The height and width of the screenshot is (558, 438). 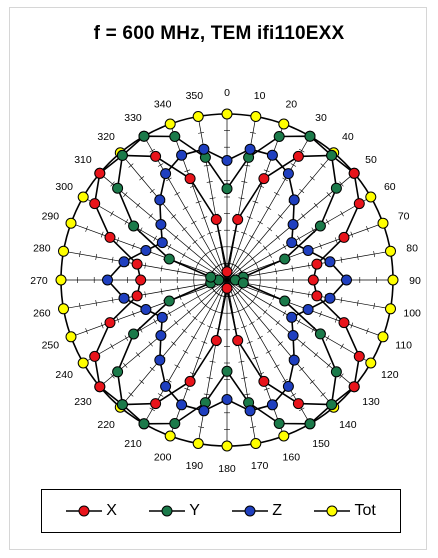 I want to click on angle-label: 10, so click(x=260, y=96).